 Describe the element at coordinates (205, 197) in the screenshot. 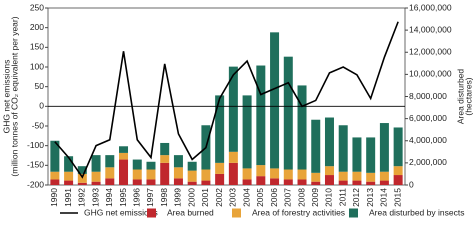

I see `x-tick-label: 2001` at that location.